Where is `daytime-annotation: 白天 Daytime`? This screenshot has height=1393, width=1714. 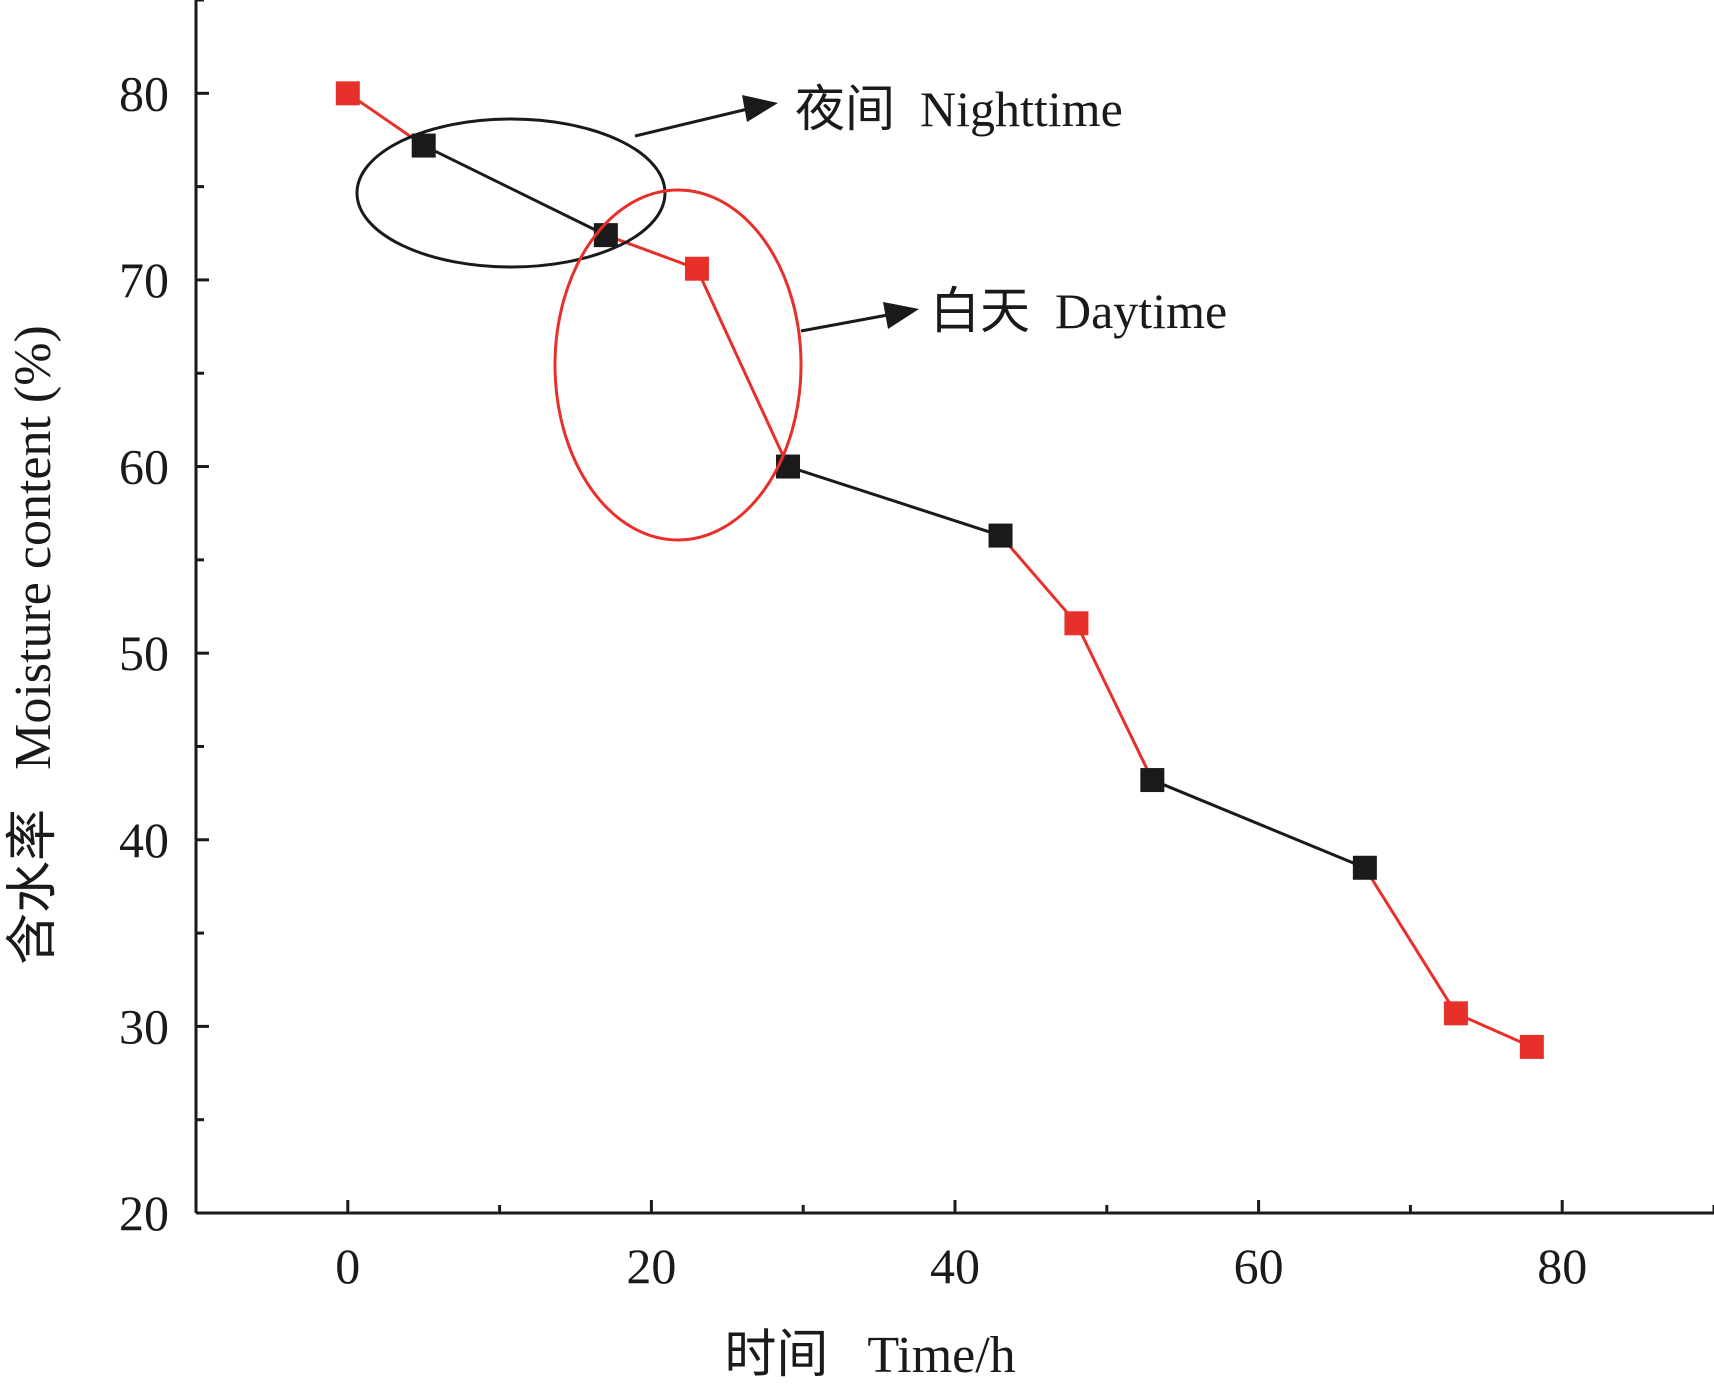
daytime-annotation: 白天 Daytime is located at coordinates (1078, 311).